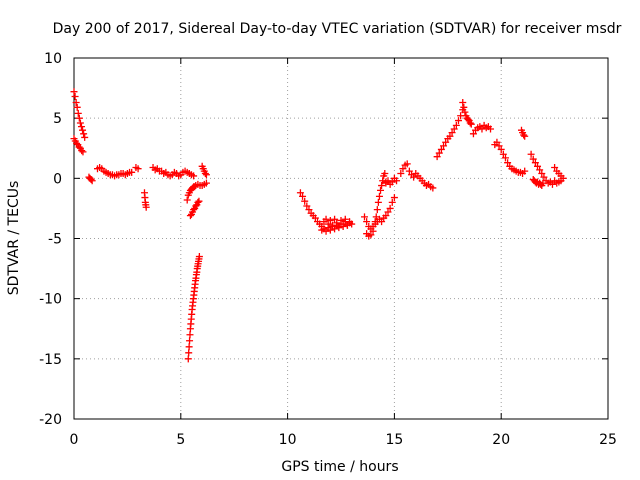  I want to click on x-tick-label: 20, so click(501, 440).